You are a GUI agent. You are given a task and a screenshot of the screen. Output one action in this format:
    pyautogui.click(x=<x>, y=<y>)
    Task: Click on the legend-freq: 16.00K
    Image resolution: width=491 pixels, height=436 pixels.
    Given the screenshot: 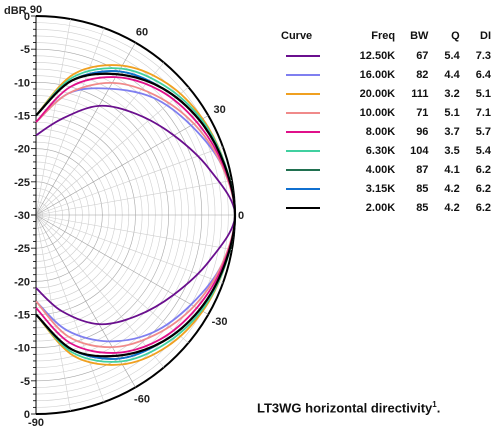 What is the action you would take?
    pyautogui.click(x=377, y=74)
    